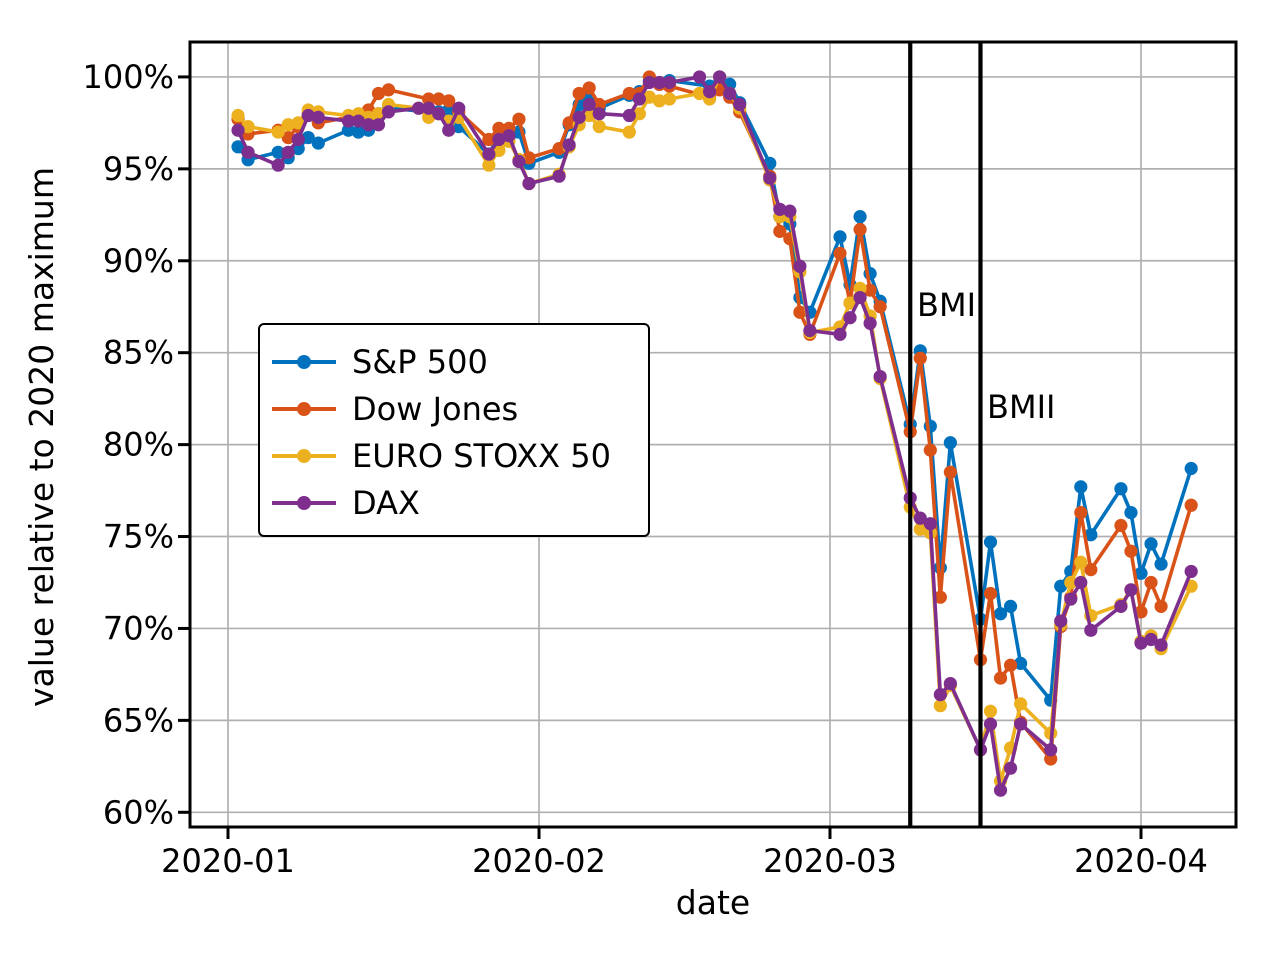 The width and height of the screenshot is (1280, 960). What do you see at coordinates (539, 861) in the screenshot?
I see `x-tick-label: 2020-02` at bounding box center [539, 861].